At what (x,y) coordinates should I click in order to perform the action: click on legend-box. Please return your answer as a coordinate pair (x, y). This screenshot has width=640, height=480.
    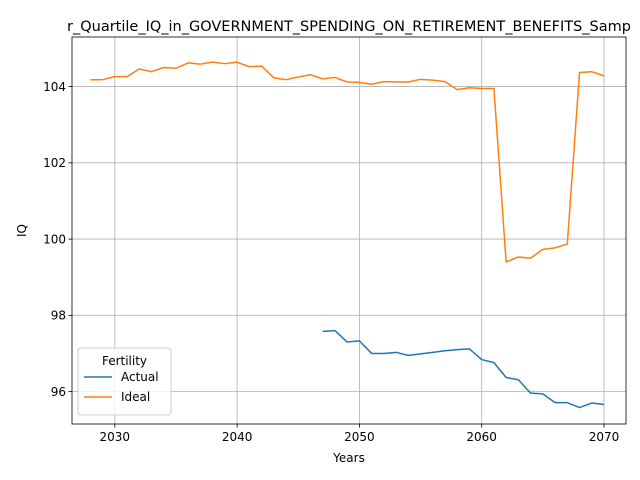
    Looking at the image, I should click on (124, 381).